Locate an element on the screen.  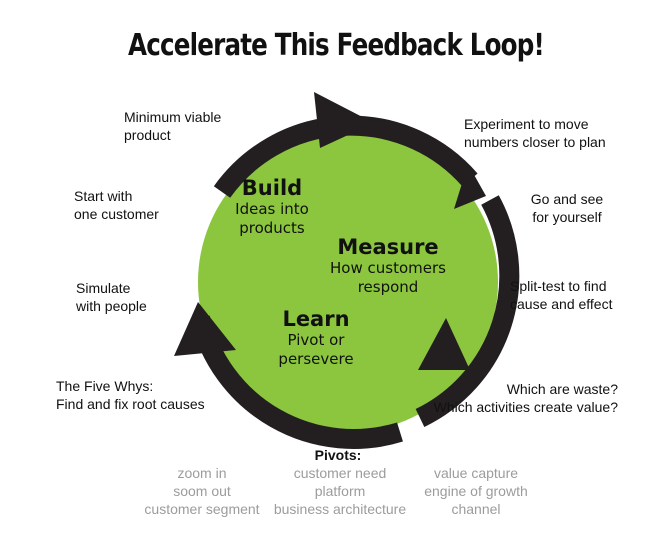
stage-measure: Measure How customers respond is located at coordinates (388, 266).